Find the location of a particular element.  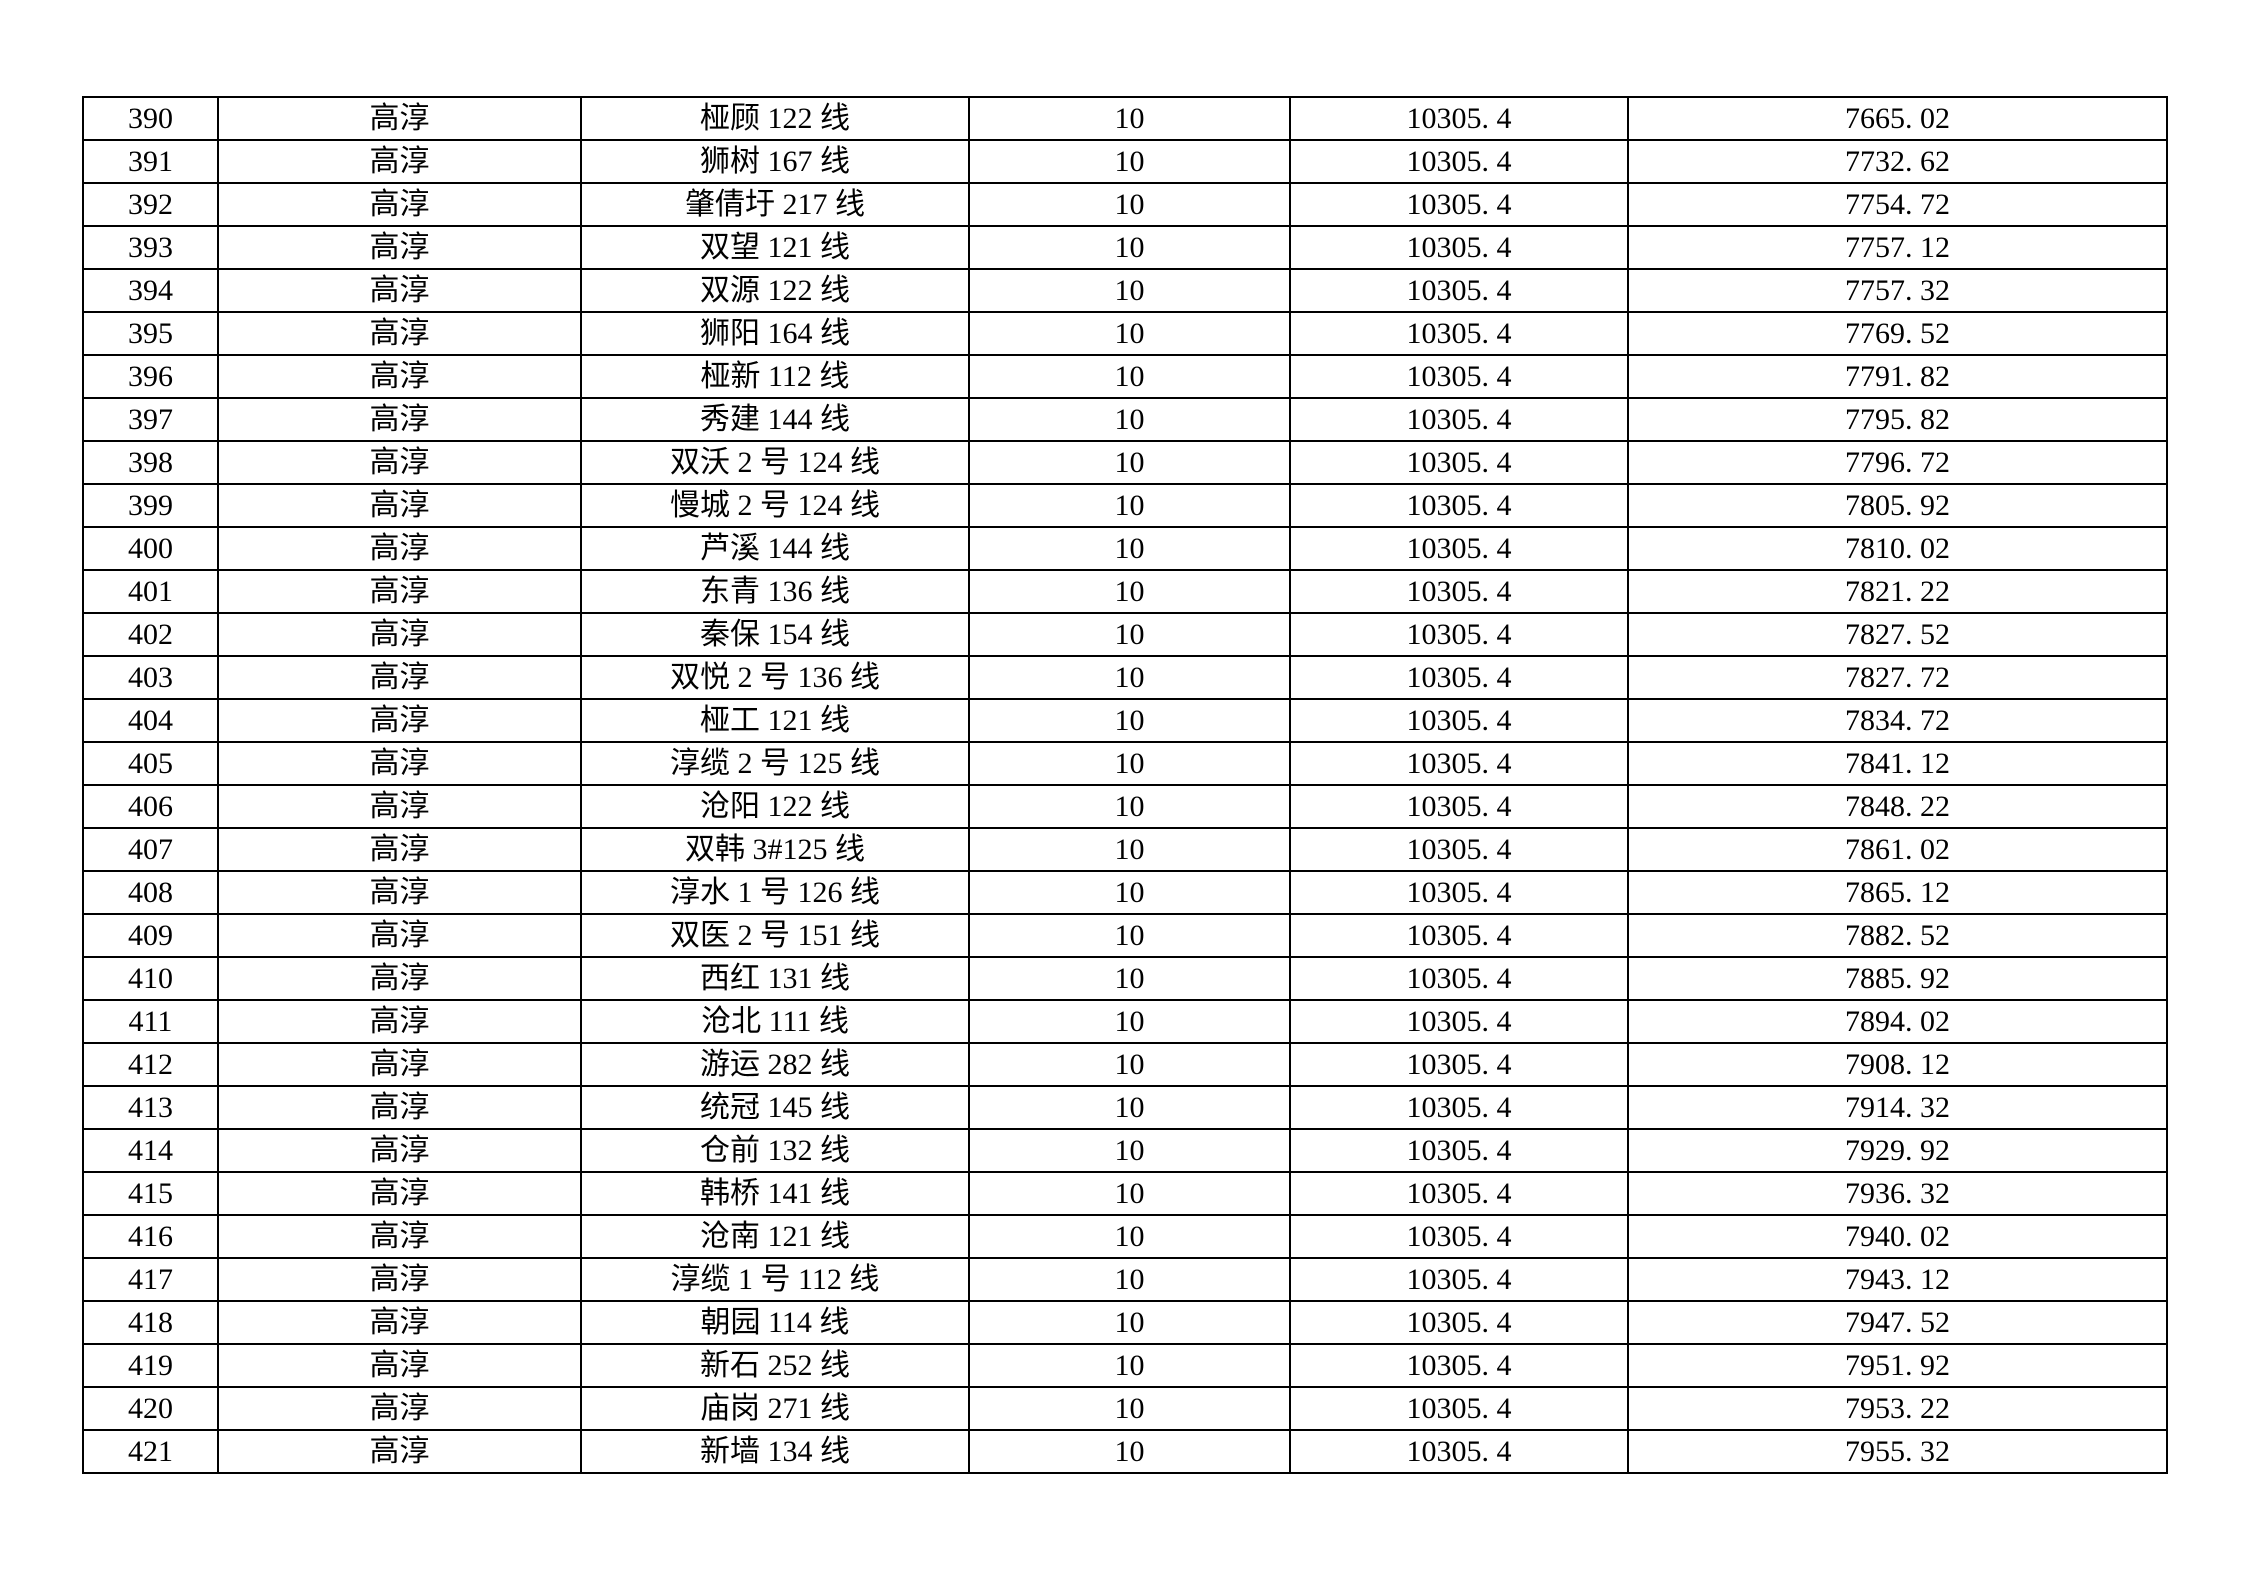

cell-seq-number: 420 is located at coordinates (150, 1408).